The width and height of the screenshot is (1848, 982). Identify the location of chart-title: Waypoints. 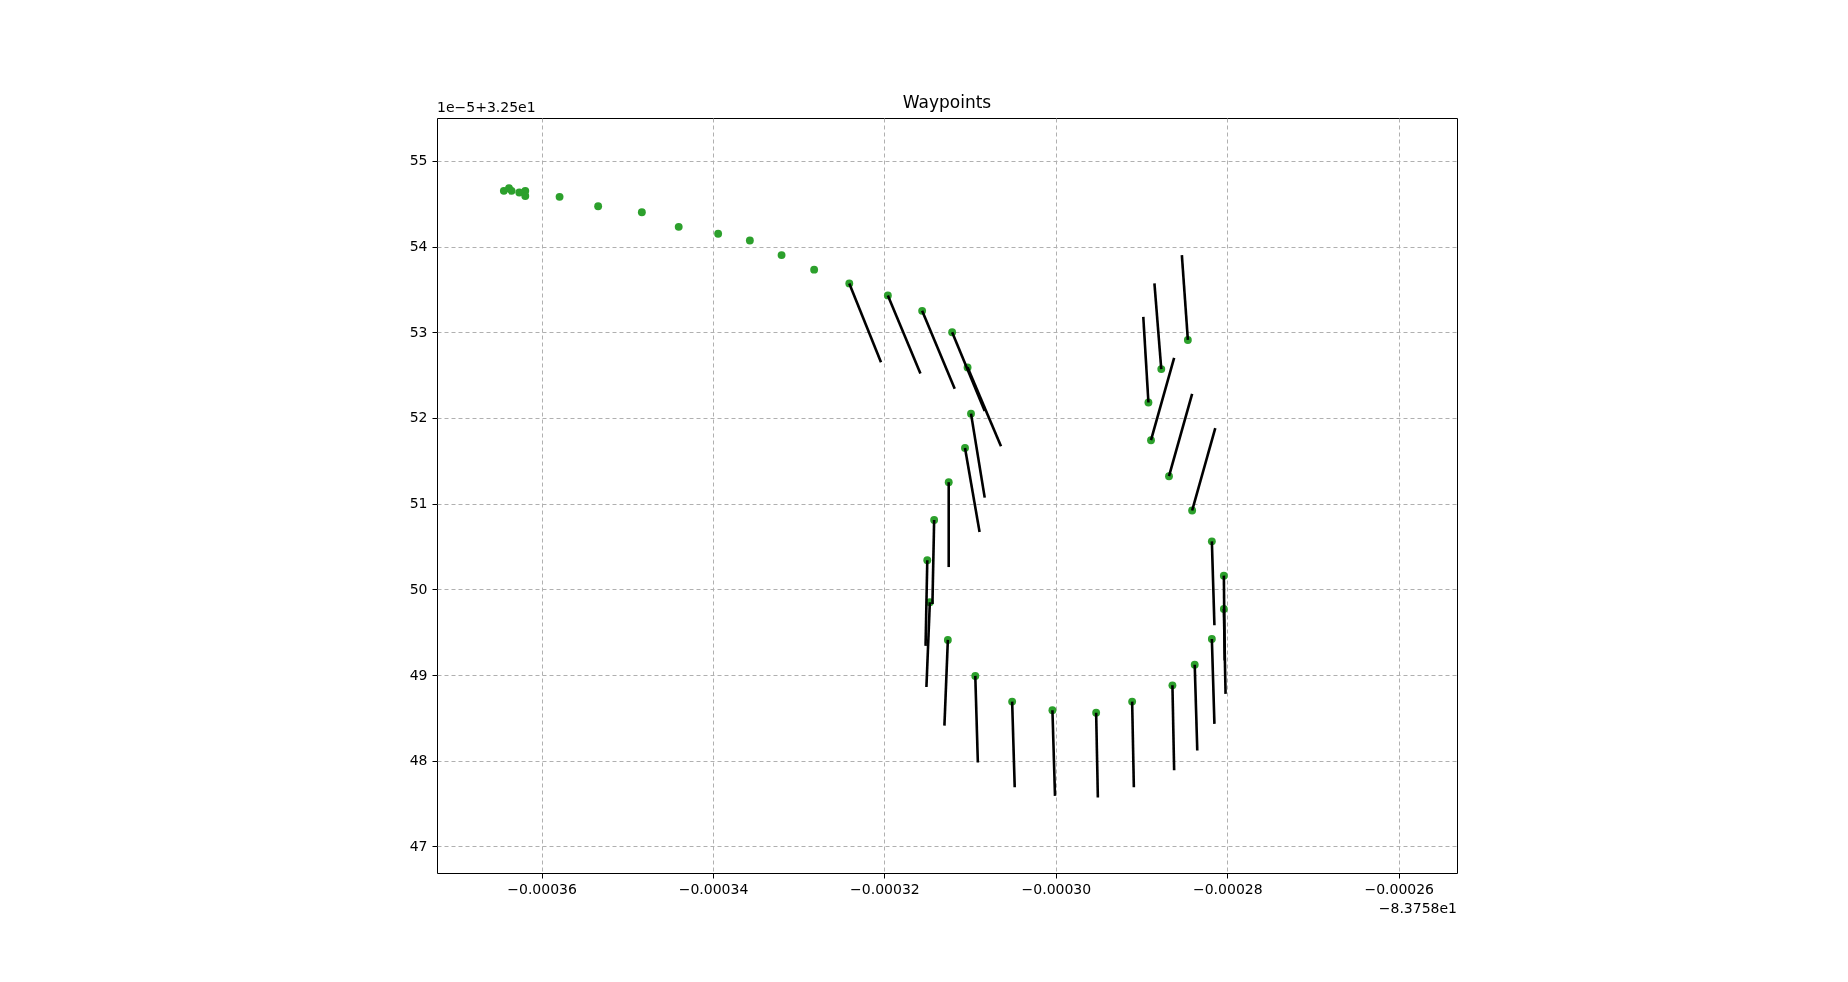
(947, 102).